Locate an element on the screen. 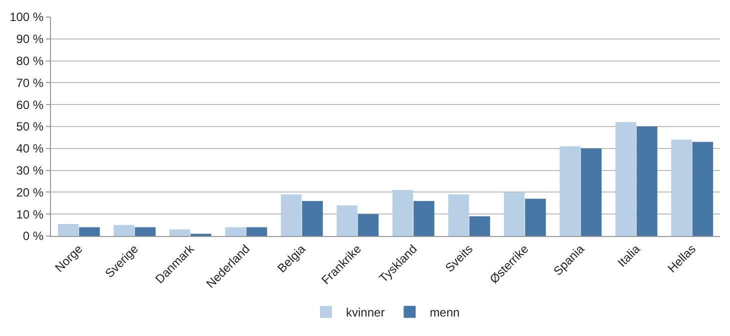 The width and height of the screenshot is (730, 336). y-tick-label: 40 % is located at coordinates (30, 149).